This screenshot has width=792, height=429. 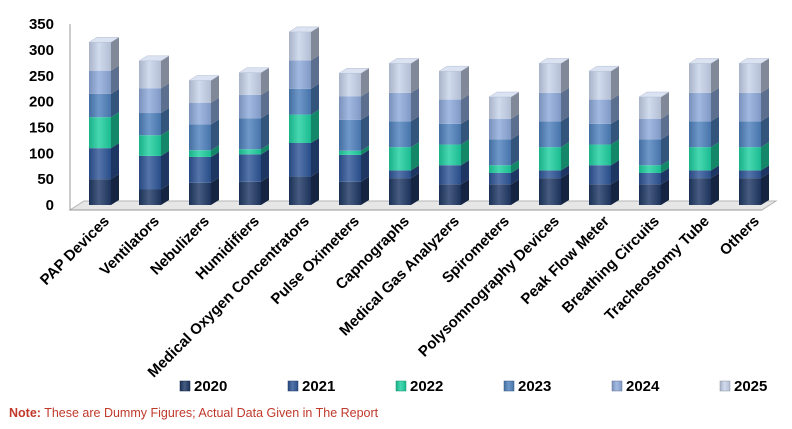 What do you see at coordinates (565, 260) in the screenshot?
I see `category-label: Peak Flow Meter` at bounding box center [565, 260].